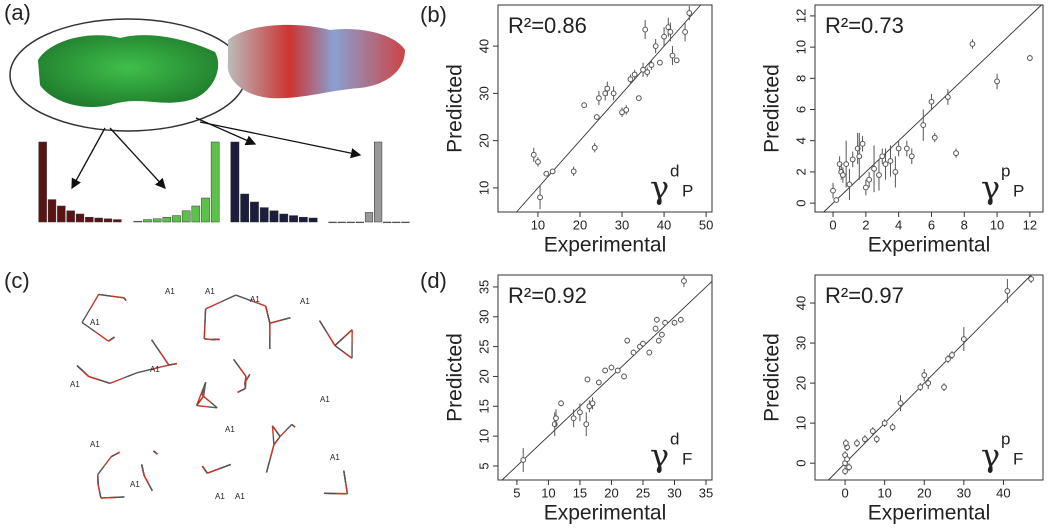 Image resolution: width=1050 pixels, height=528 pixels. I want to click on x-tick-label: 0, so click(832, 224).